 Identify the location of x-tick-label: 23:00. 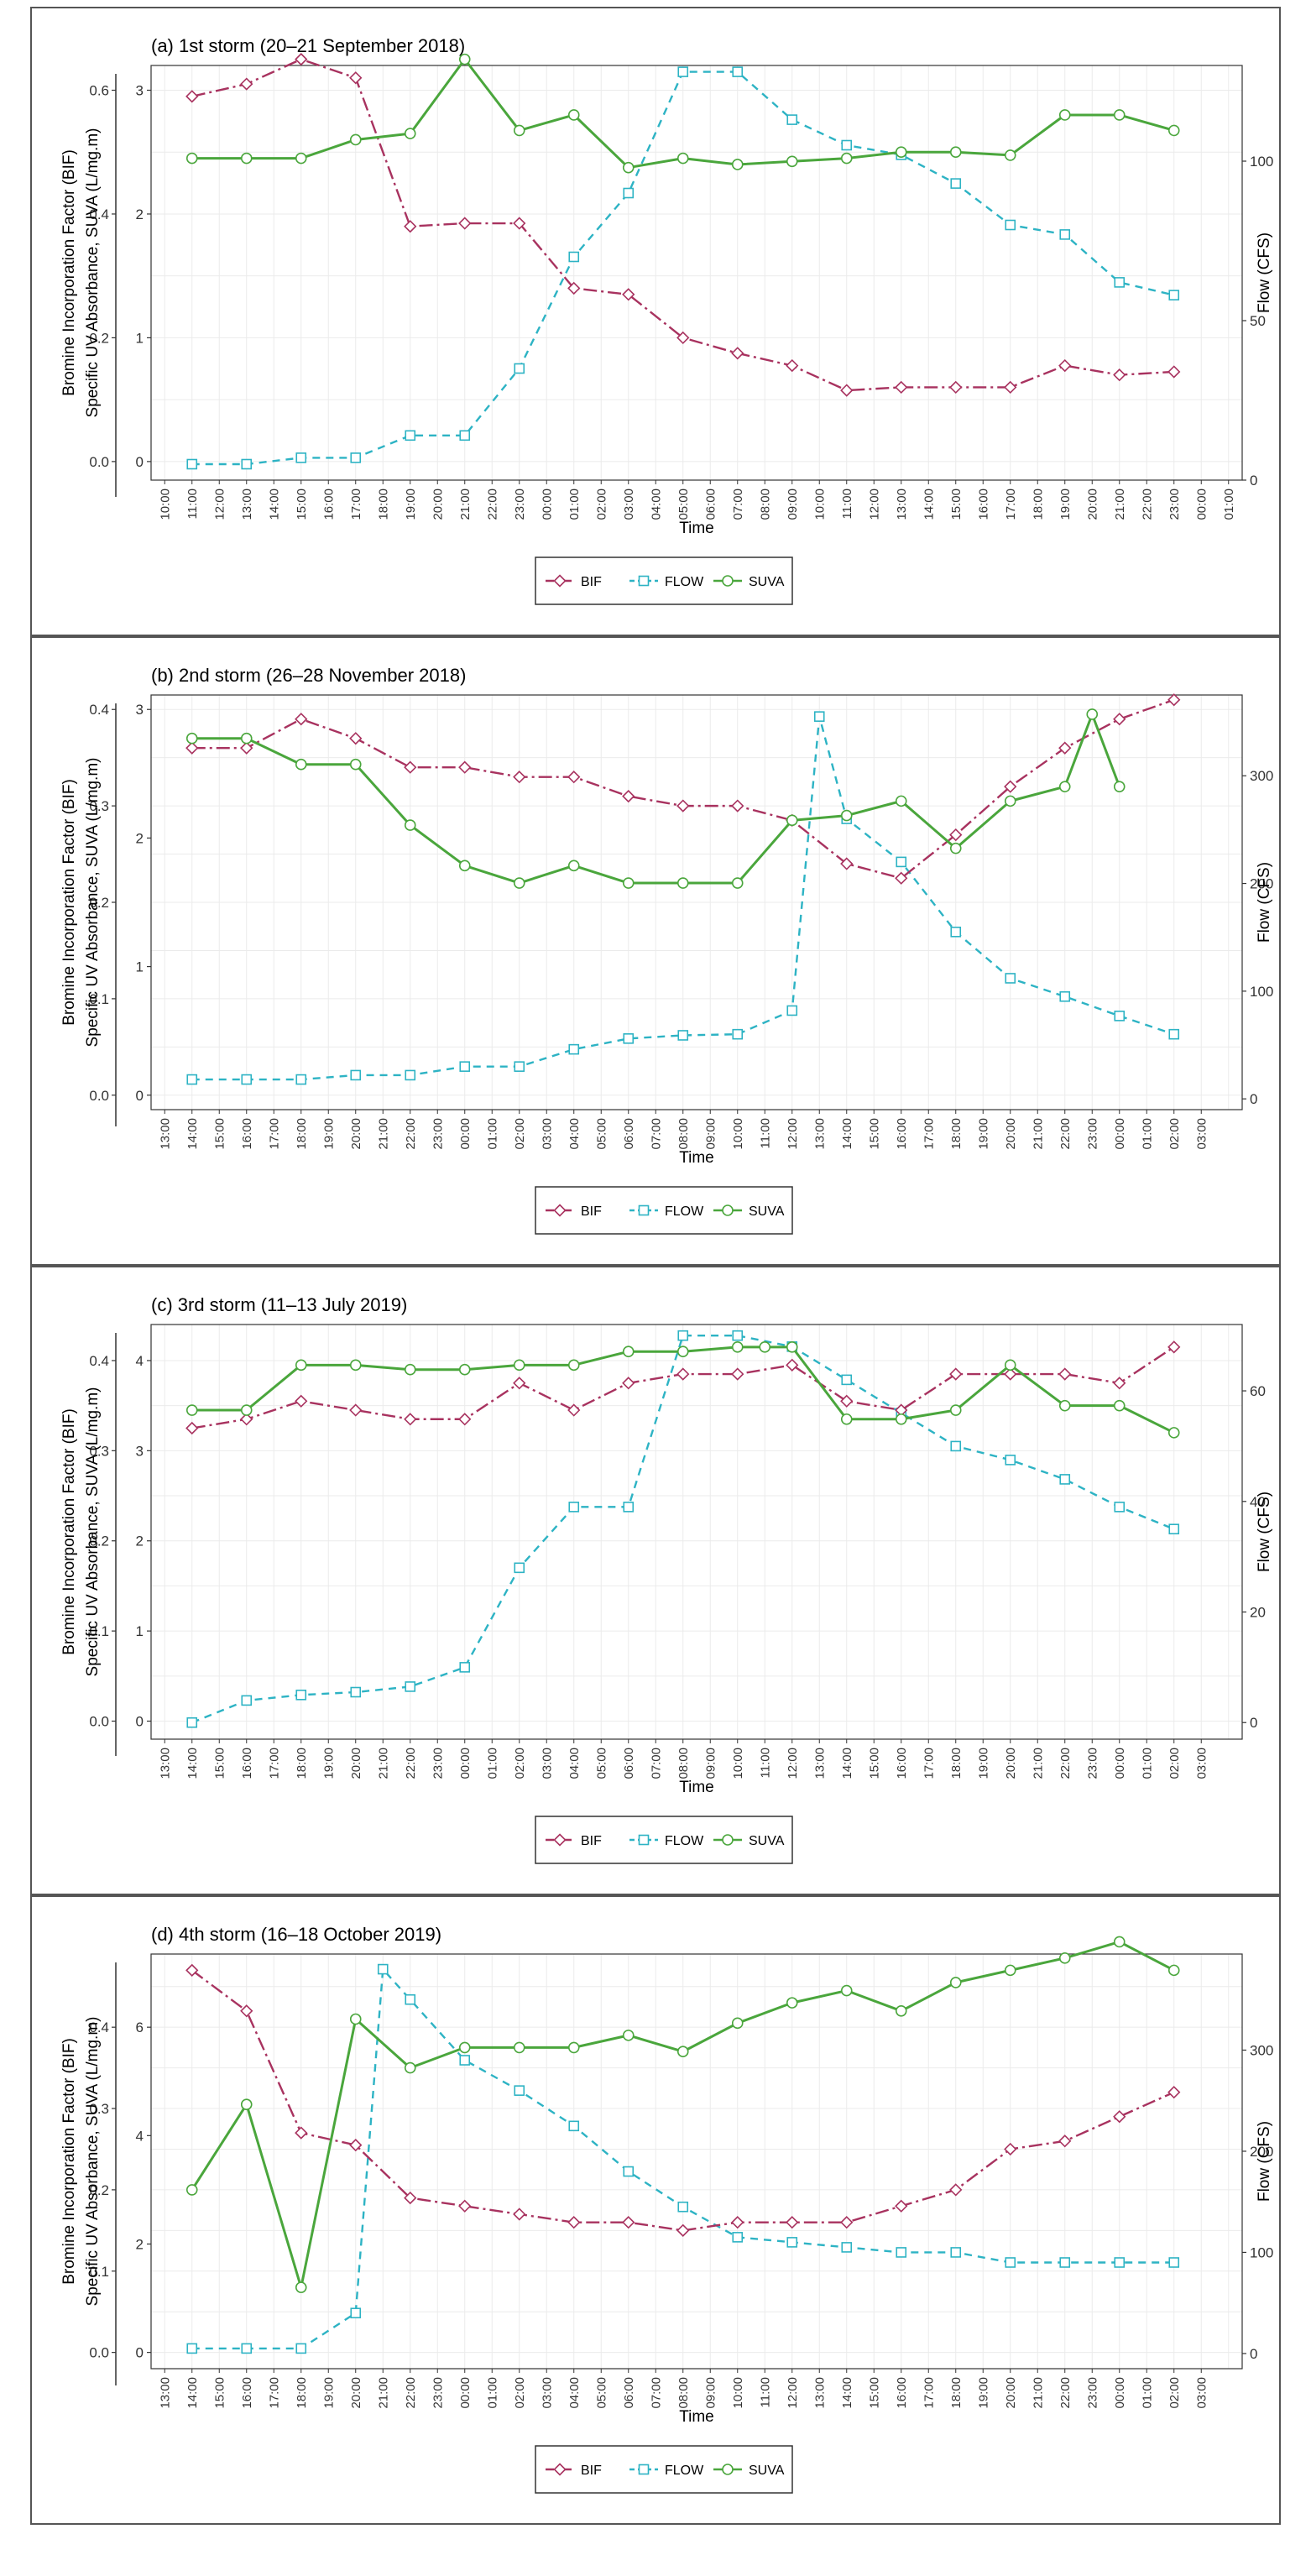
(1092, 1763).